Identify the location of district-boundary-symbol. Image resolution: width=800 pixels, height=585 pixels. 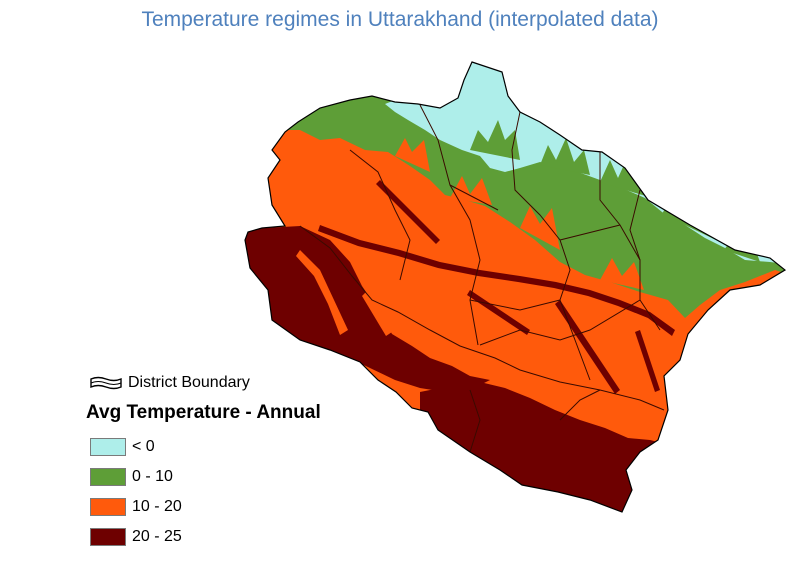
(106, 383).